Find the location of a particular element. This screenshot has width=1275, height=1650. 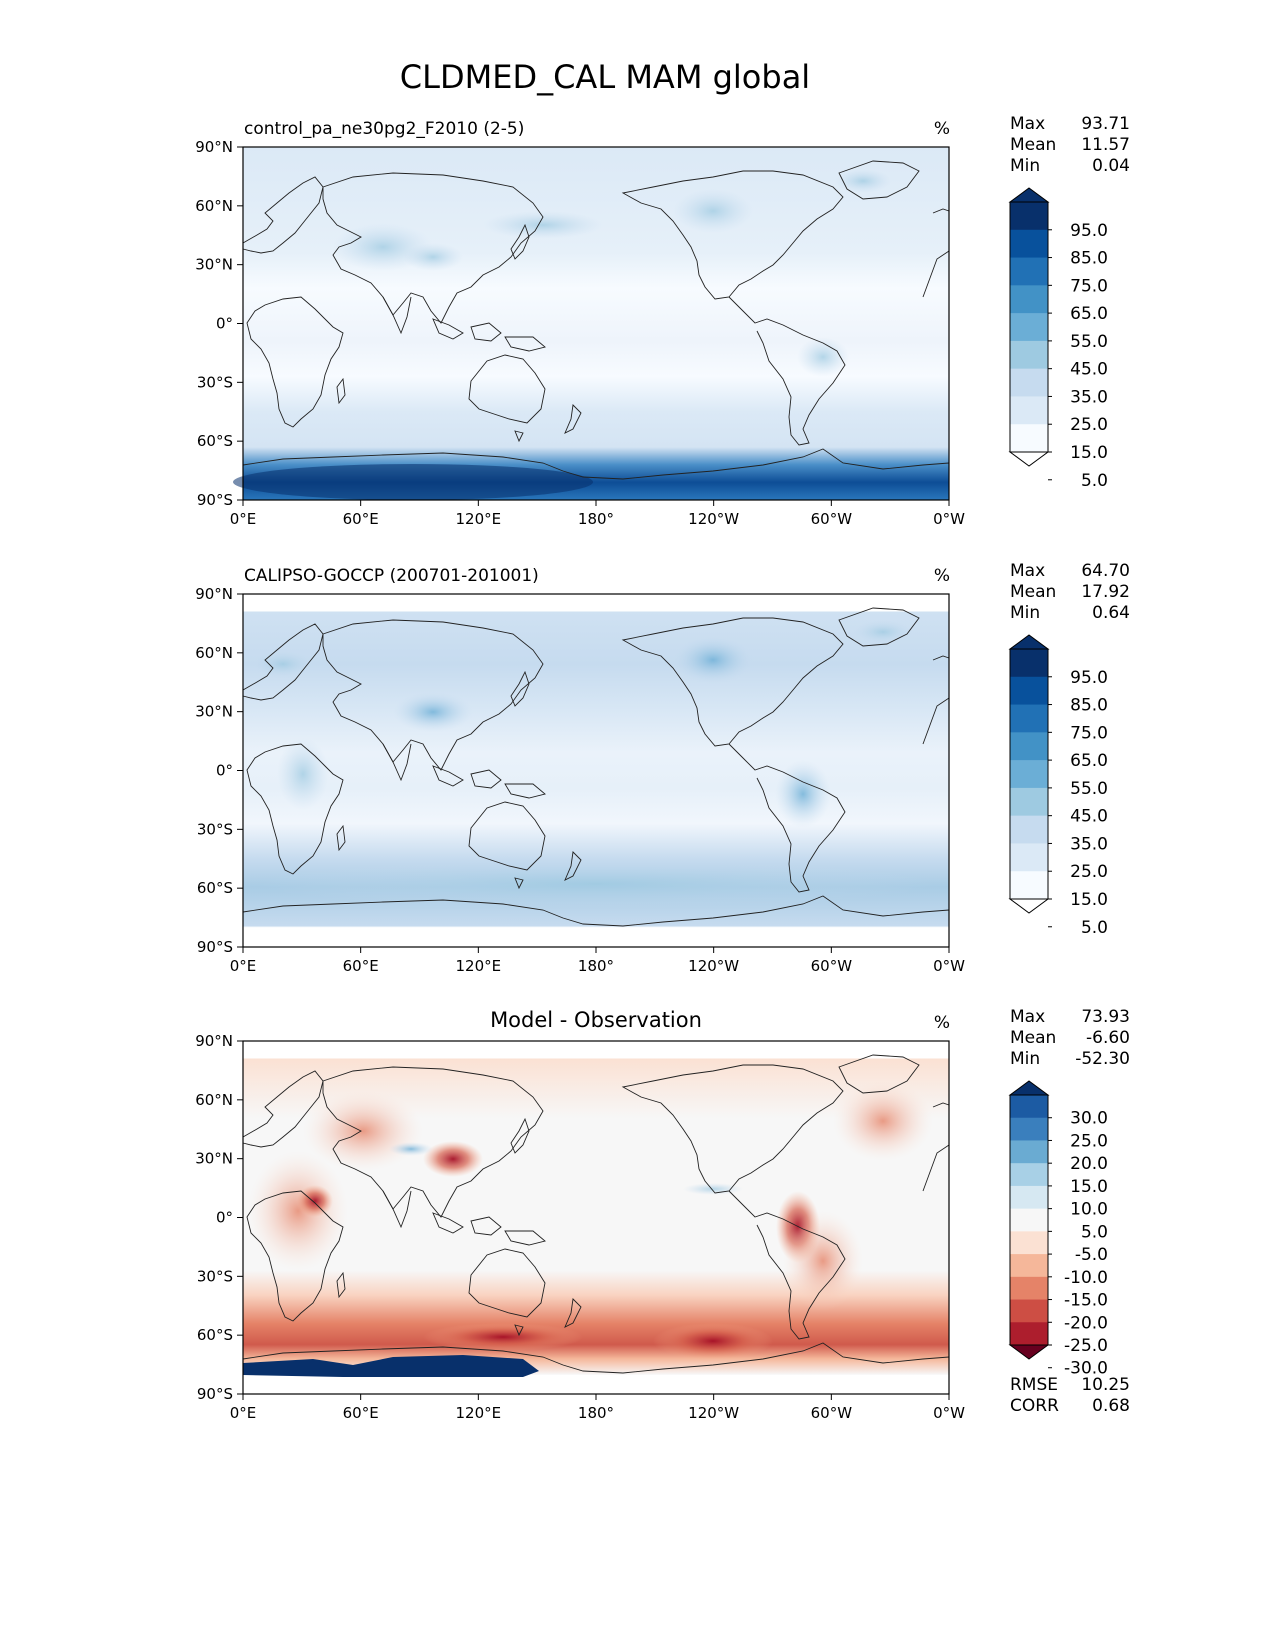

colorbar-label: 20.0 is located at coordinates (1089, 1164).